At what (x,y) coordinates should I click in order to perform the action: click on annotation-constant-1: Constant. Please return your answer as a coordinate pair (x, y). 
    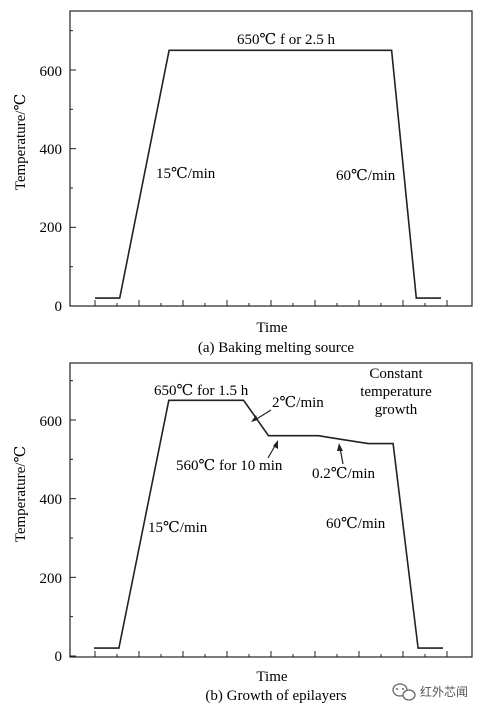
    Looking at the image, I should click on (396, 374).